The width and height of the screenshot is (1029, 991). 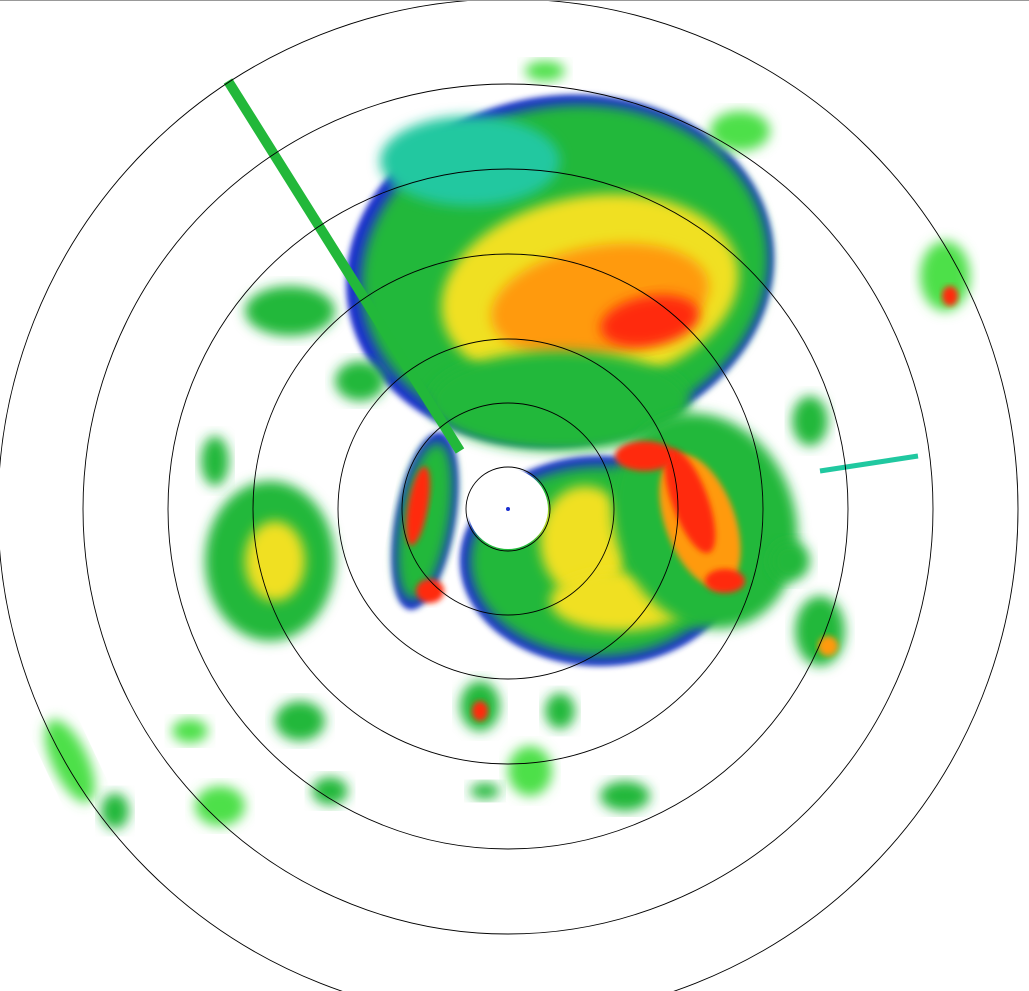 I want to click on radar-spike-northwest, so click(x=344, y=266).